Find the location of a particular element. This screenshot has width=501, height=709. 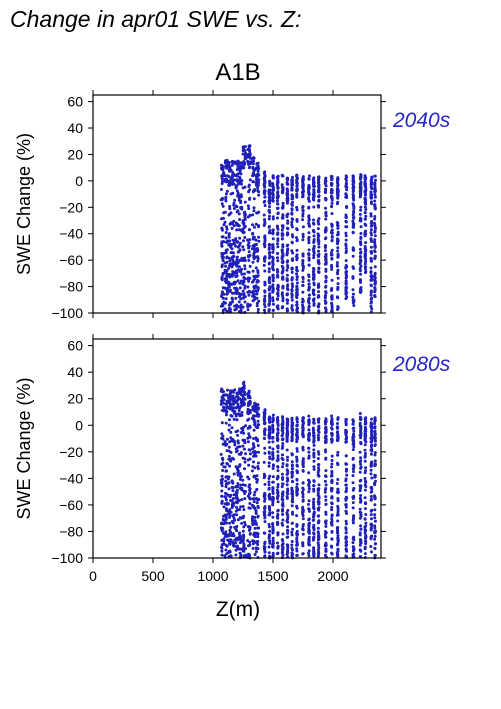

y-tick-label: −40 is located at coordinates (71, 234).